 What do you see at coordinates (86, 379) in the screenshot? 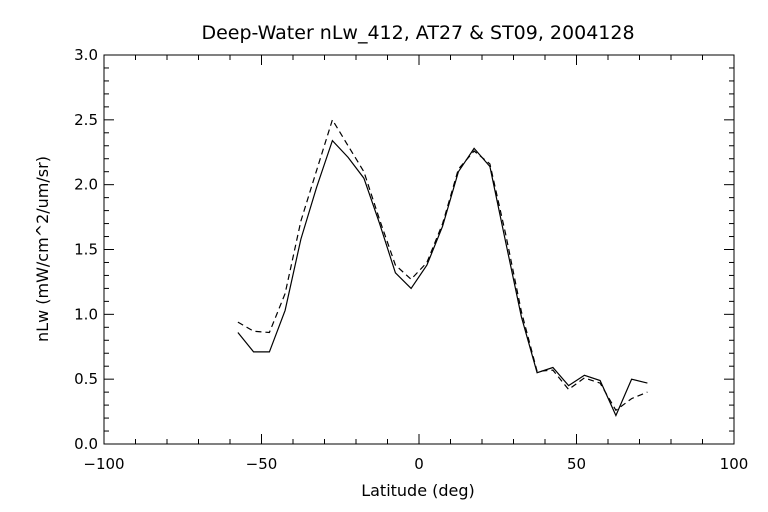
I see `y-tick-label: 0.5` at bounding box center [86, 379].